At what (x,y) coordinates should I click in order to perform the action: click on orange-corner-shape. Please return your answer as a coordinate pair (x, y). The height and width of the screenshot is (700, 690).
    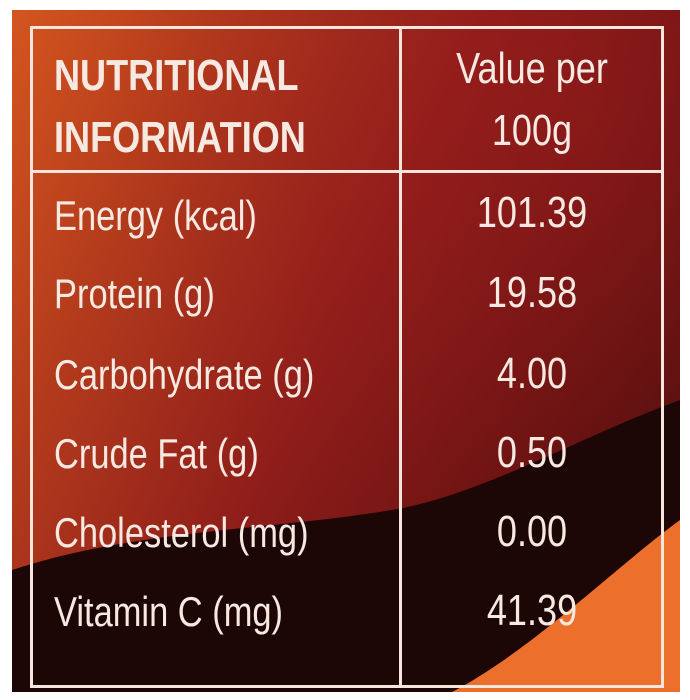
    Looking at the image, I should click on (566, 606).